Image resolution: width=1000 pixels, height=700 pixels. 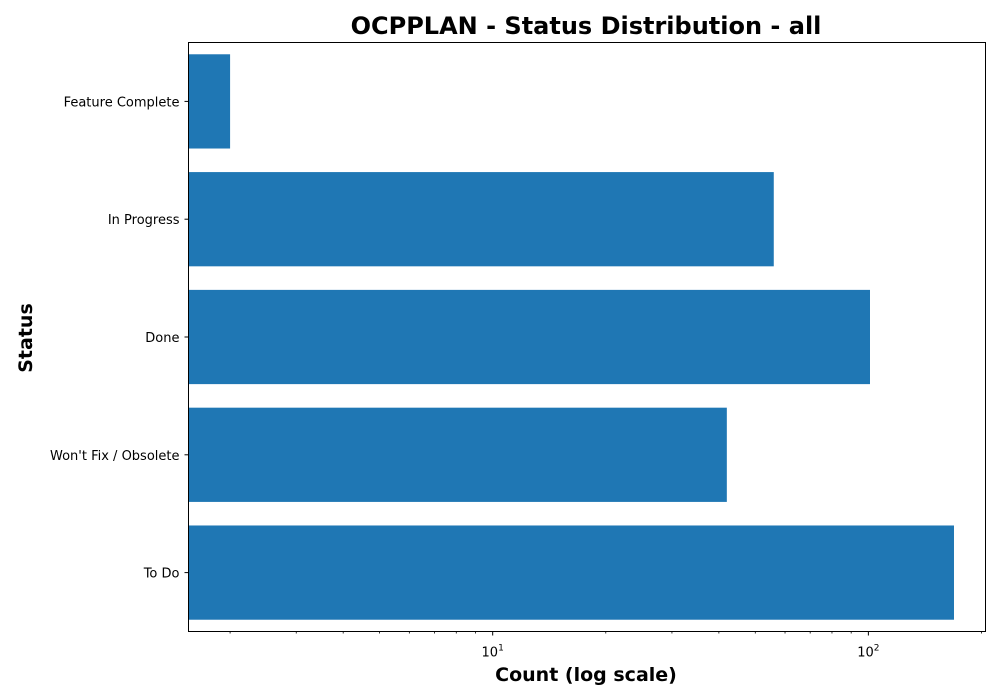 What do you see at coordinates (605, 646) in the screenshot?
I see `x-axis-ticks: 10¹ 10²` at bounding box center [605, 646].